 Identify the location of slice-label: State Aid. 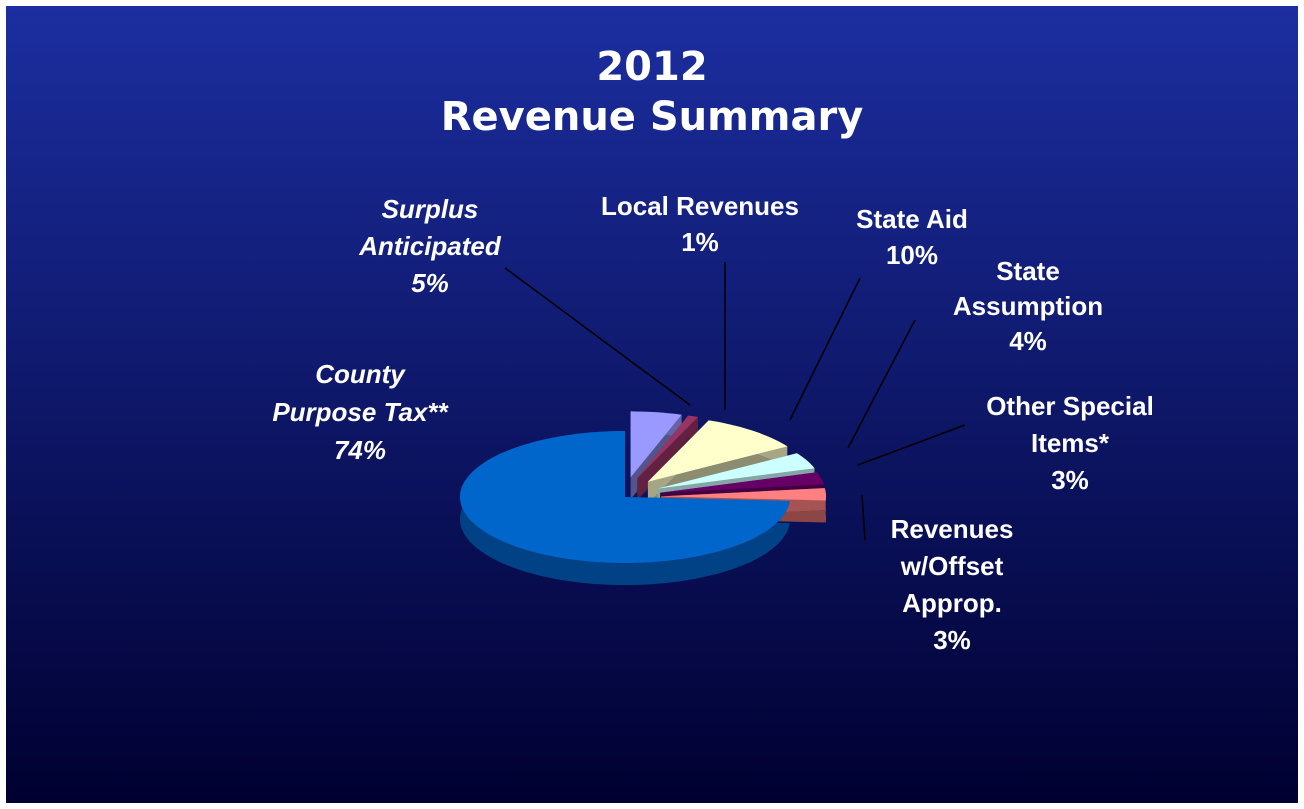
(912, 219).